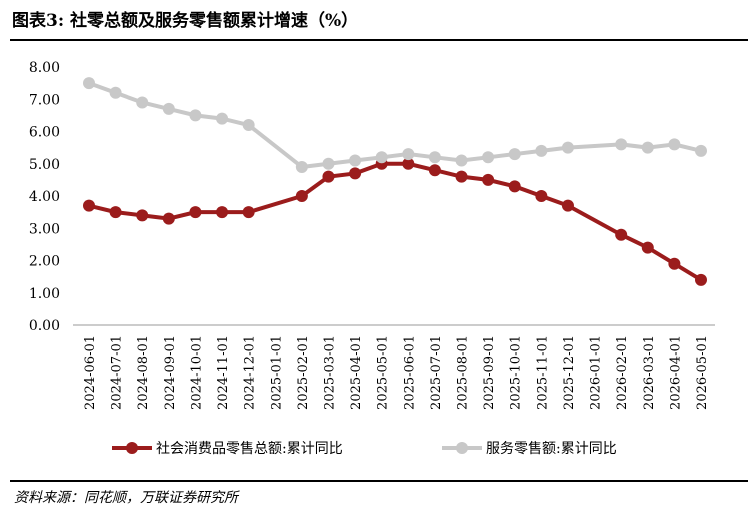 This screenshot has height=516, width=755. What do you see at coordinates (303, 372) in the screenshot?
I see `x-tick-label: 2025-02-01` at bounding box center [303, 372].